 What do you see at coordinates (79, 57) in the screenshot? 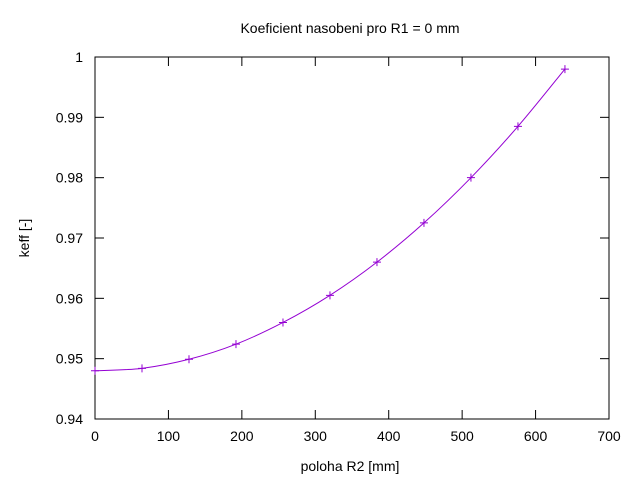
I see `y-tick-label: 1` at bounding box center [79, 57].